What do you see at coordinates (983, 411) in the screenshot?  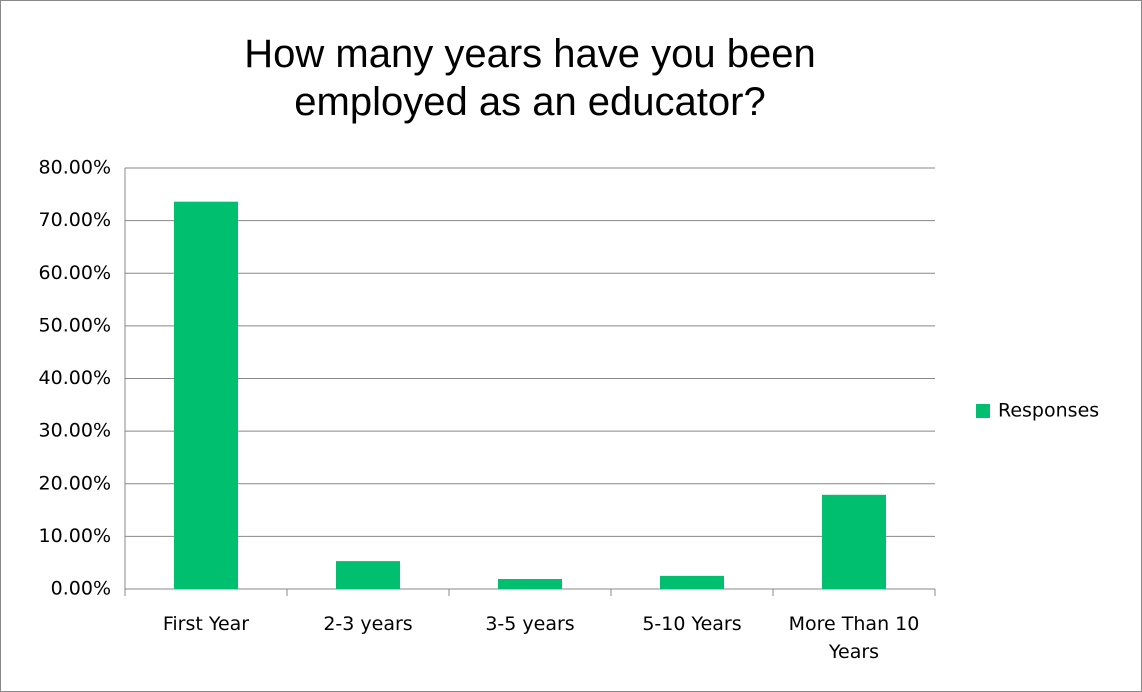 I see `legend-swatch` at bounding box center [983, 411].